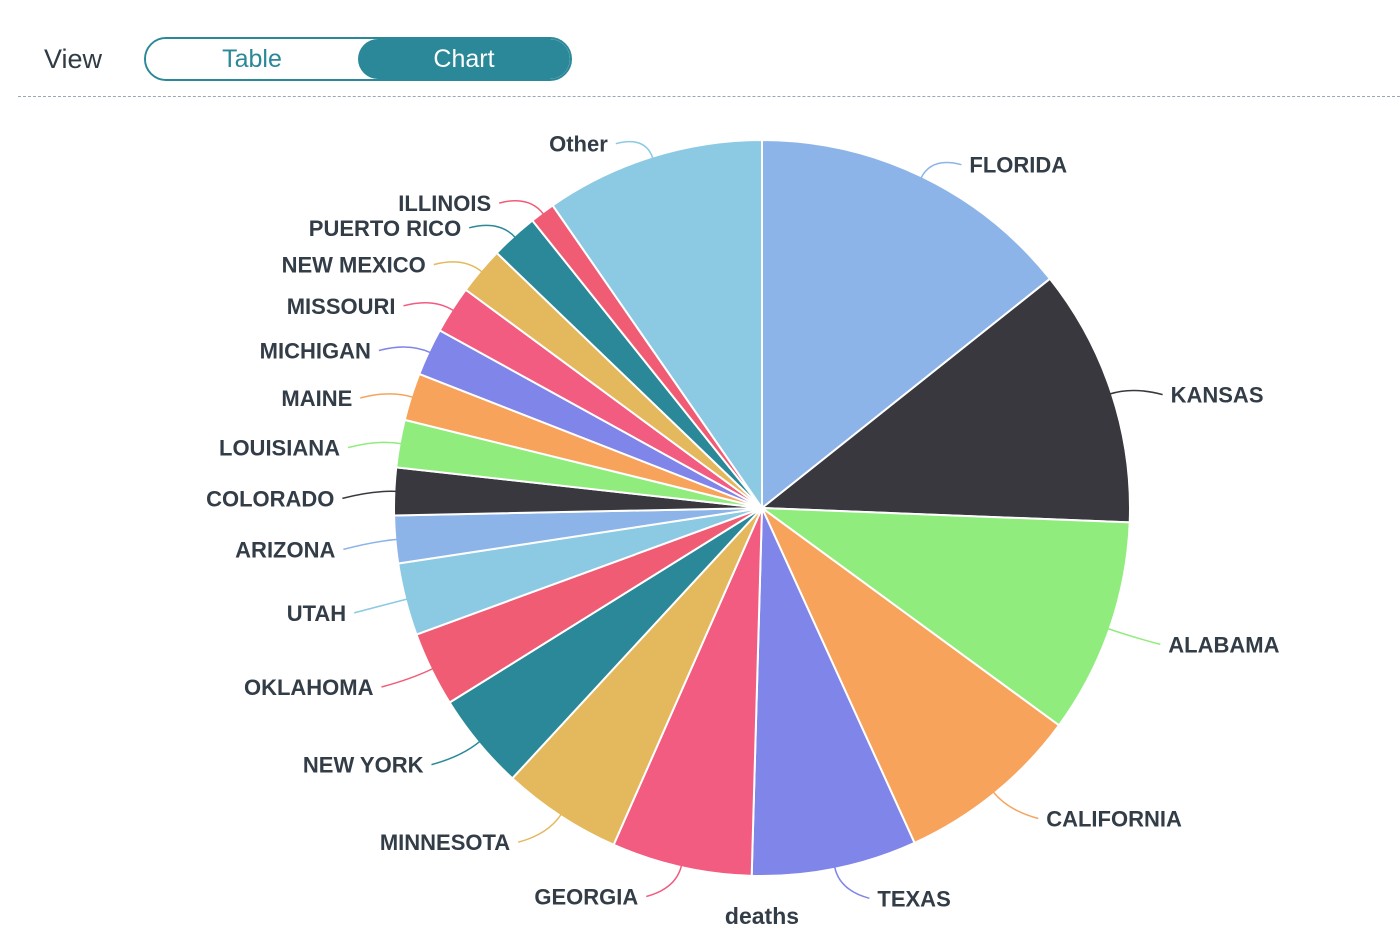 The height and width of the screenshot is (940, 1400). I want to click on view-toggle: Table Chart, so click(358, 59).